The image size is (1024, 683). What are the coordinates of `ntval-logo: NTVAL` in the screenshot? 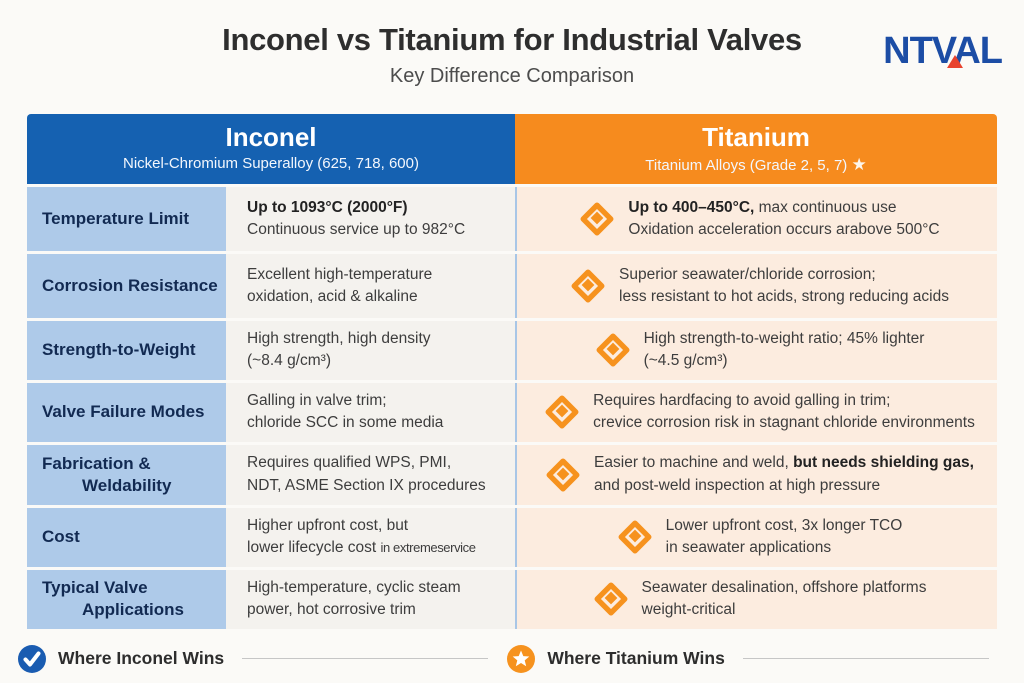 It's located at (927, 51).